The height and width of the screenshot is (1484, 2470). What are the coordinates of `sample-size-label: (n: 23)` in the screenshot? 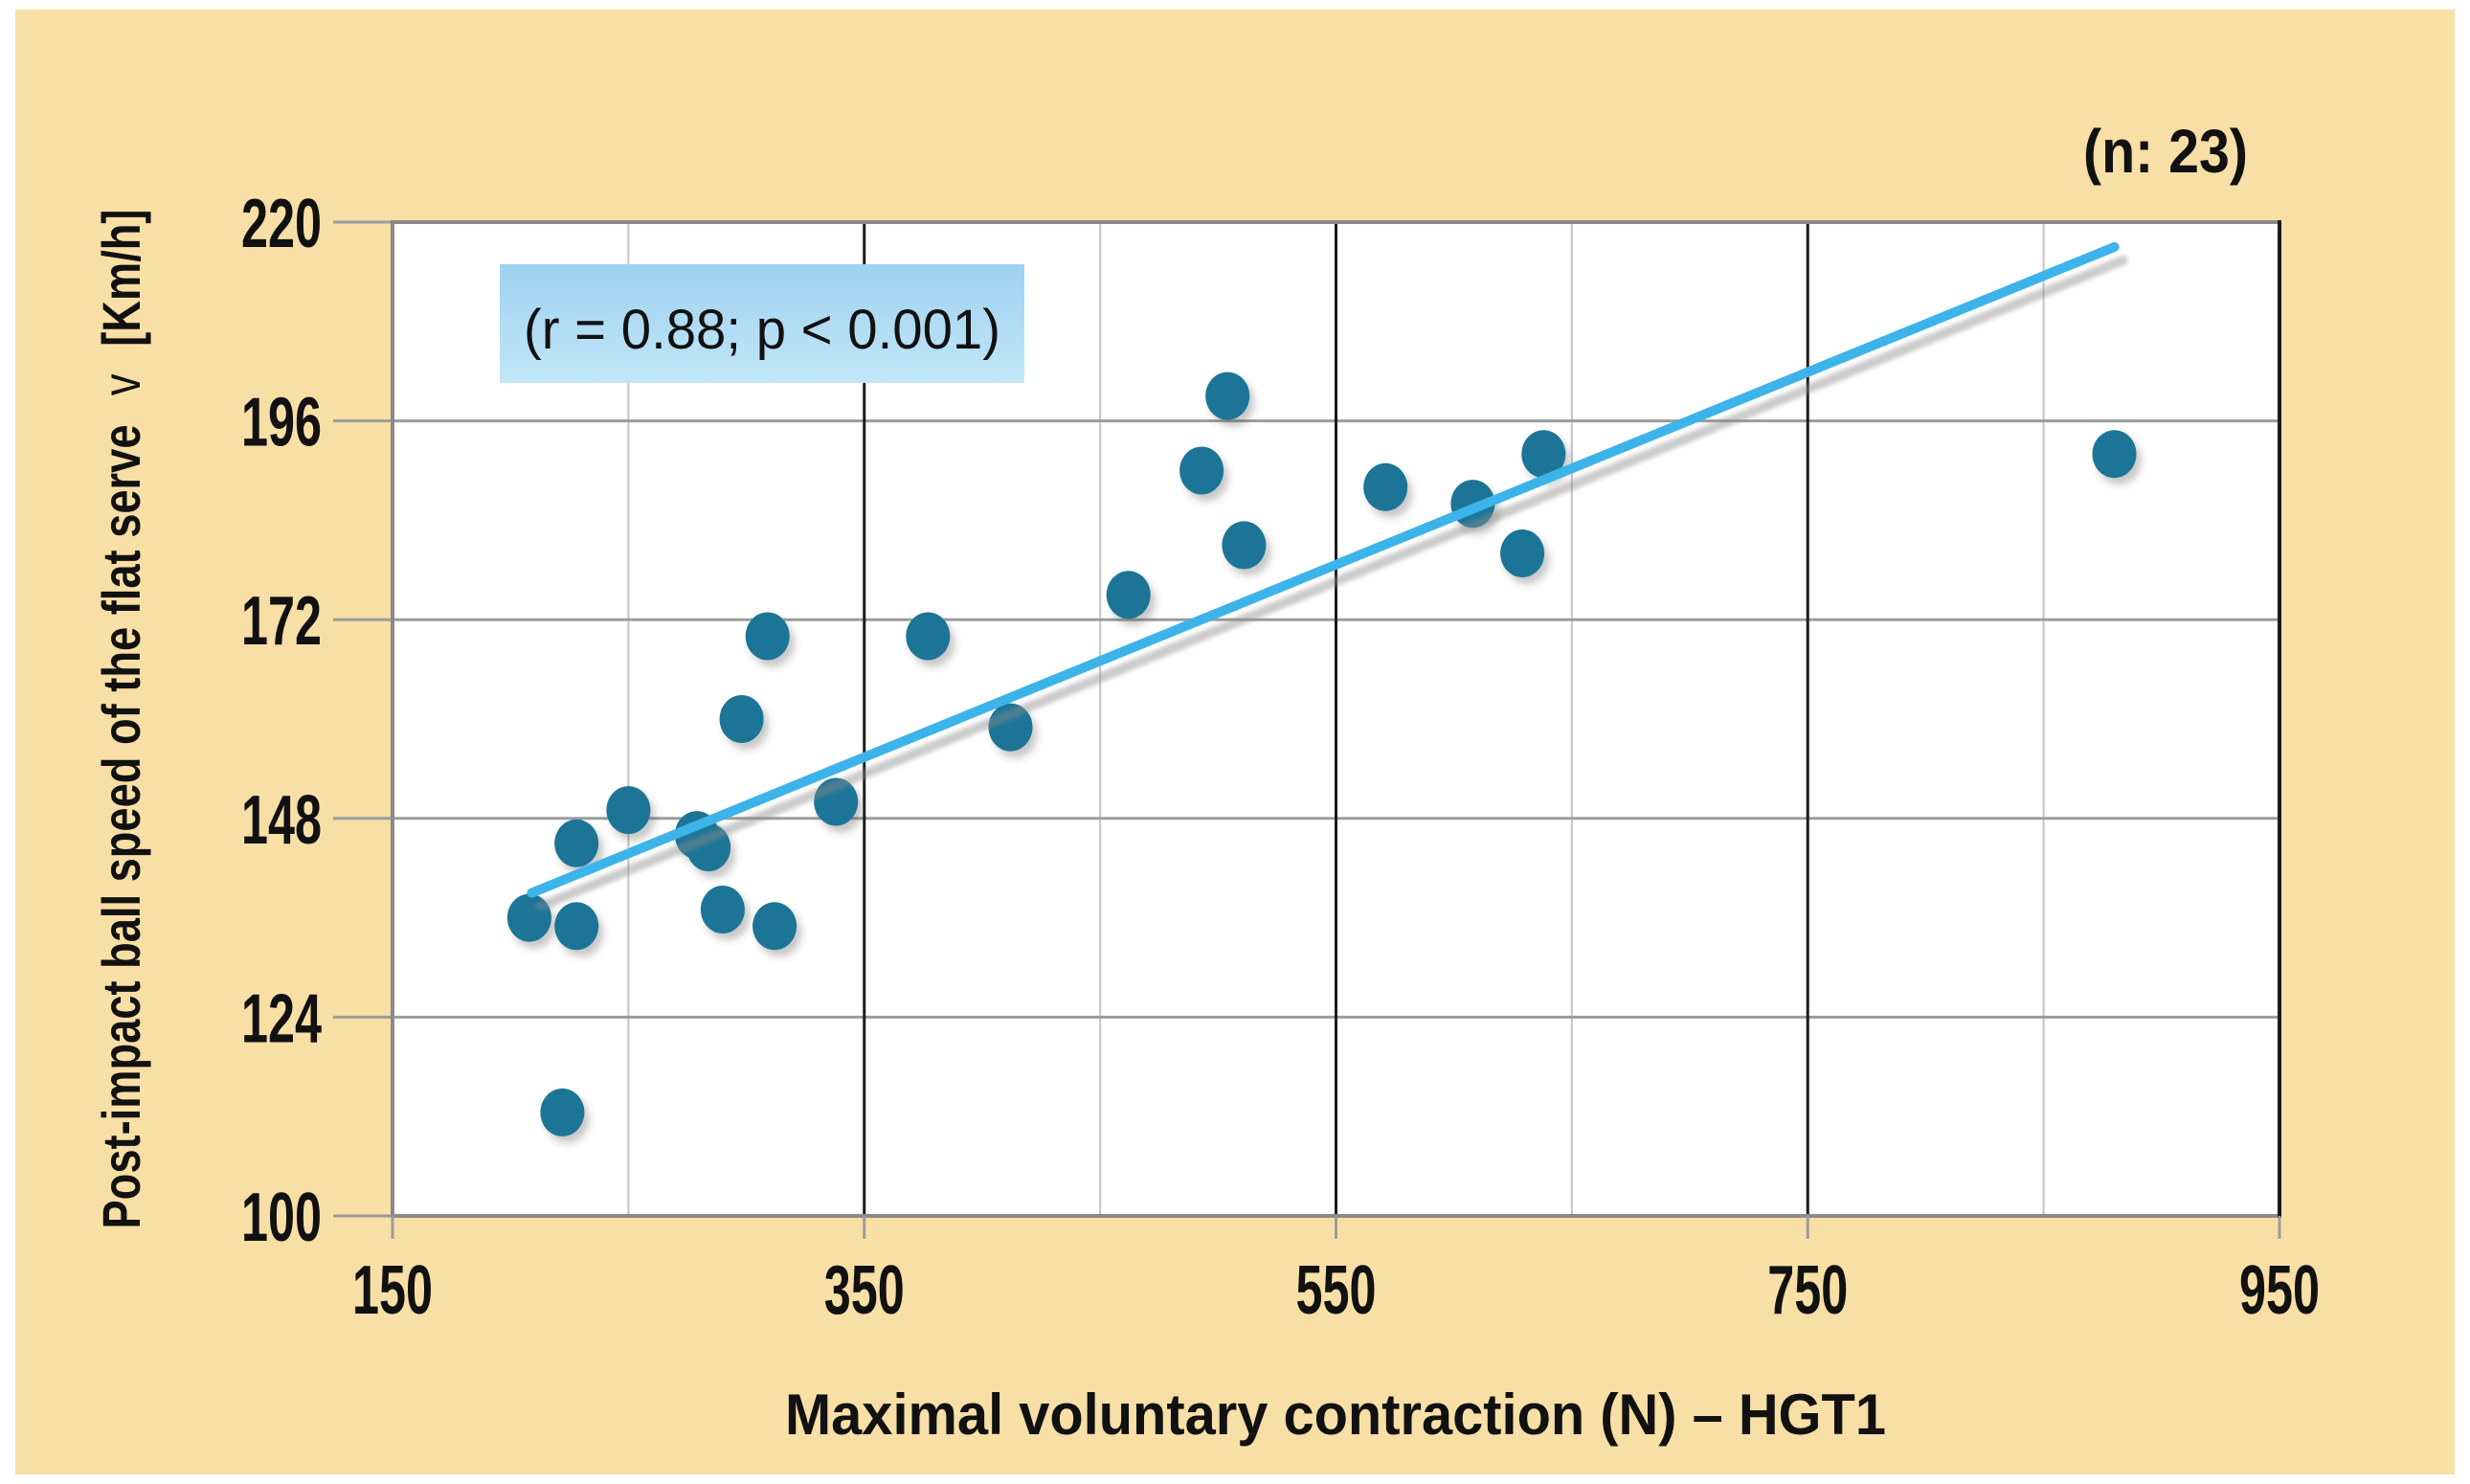 It's located at (2165, 151).